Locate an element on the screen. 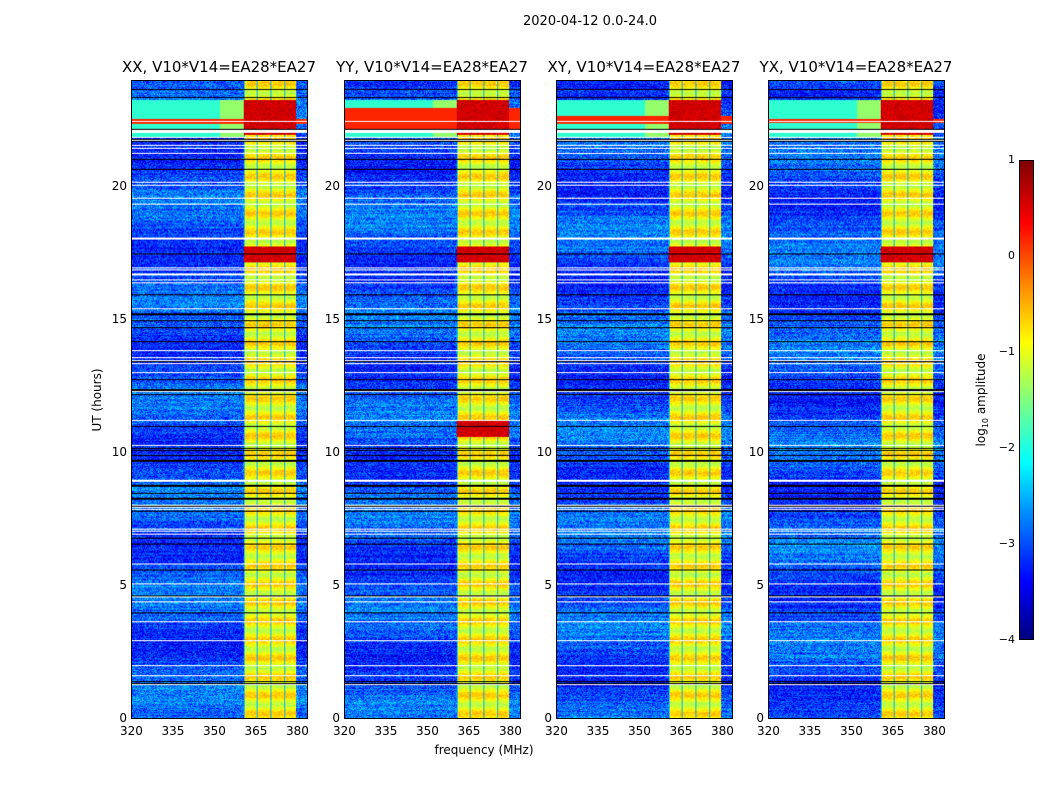 Image resolution: width=1050 pixels, height=800 pixels. colorbar is located at coordinates (1026, 400).